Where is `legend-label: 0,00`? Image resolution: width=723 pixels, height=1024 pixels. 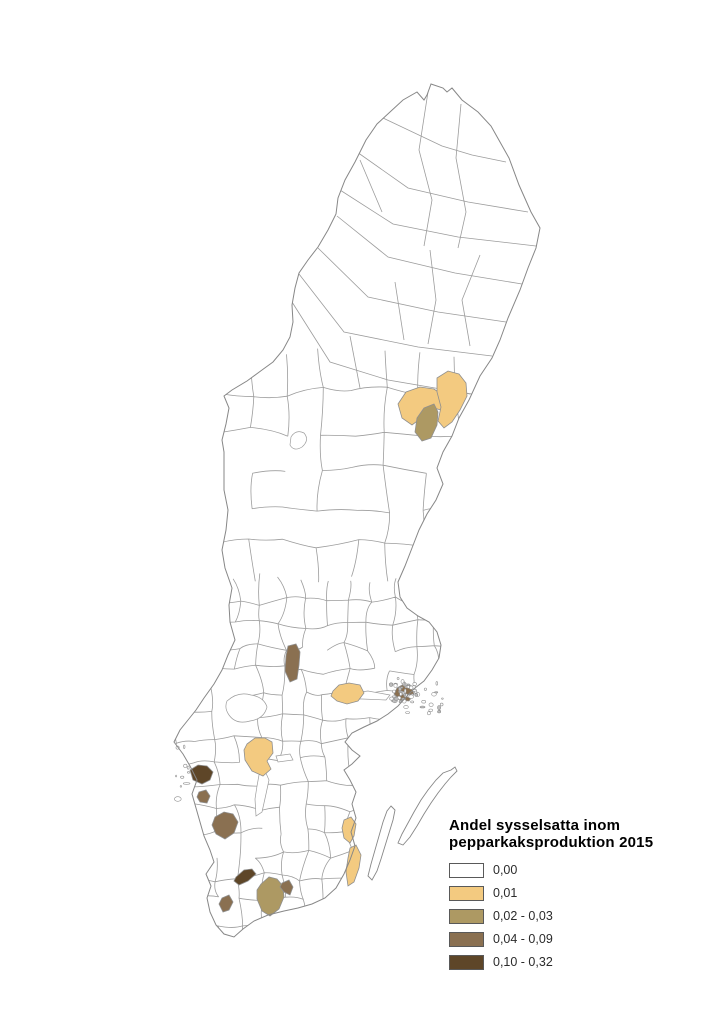 legend-label: 0,00 is located at coordinates (505, 870).